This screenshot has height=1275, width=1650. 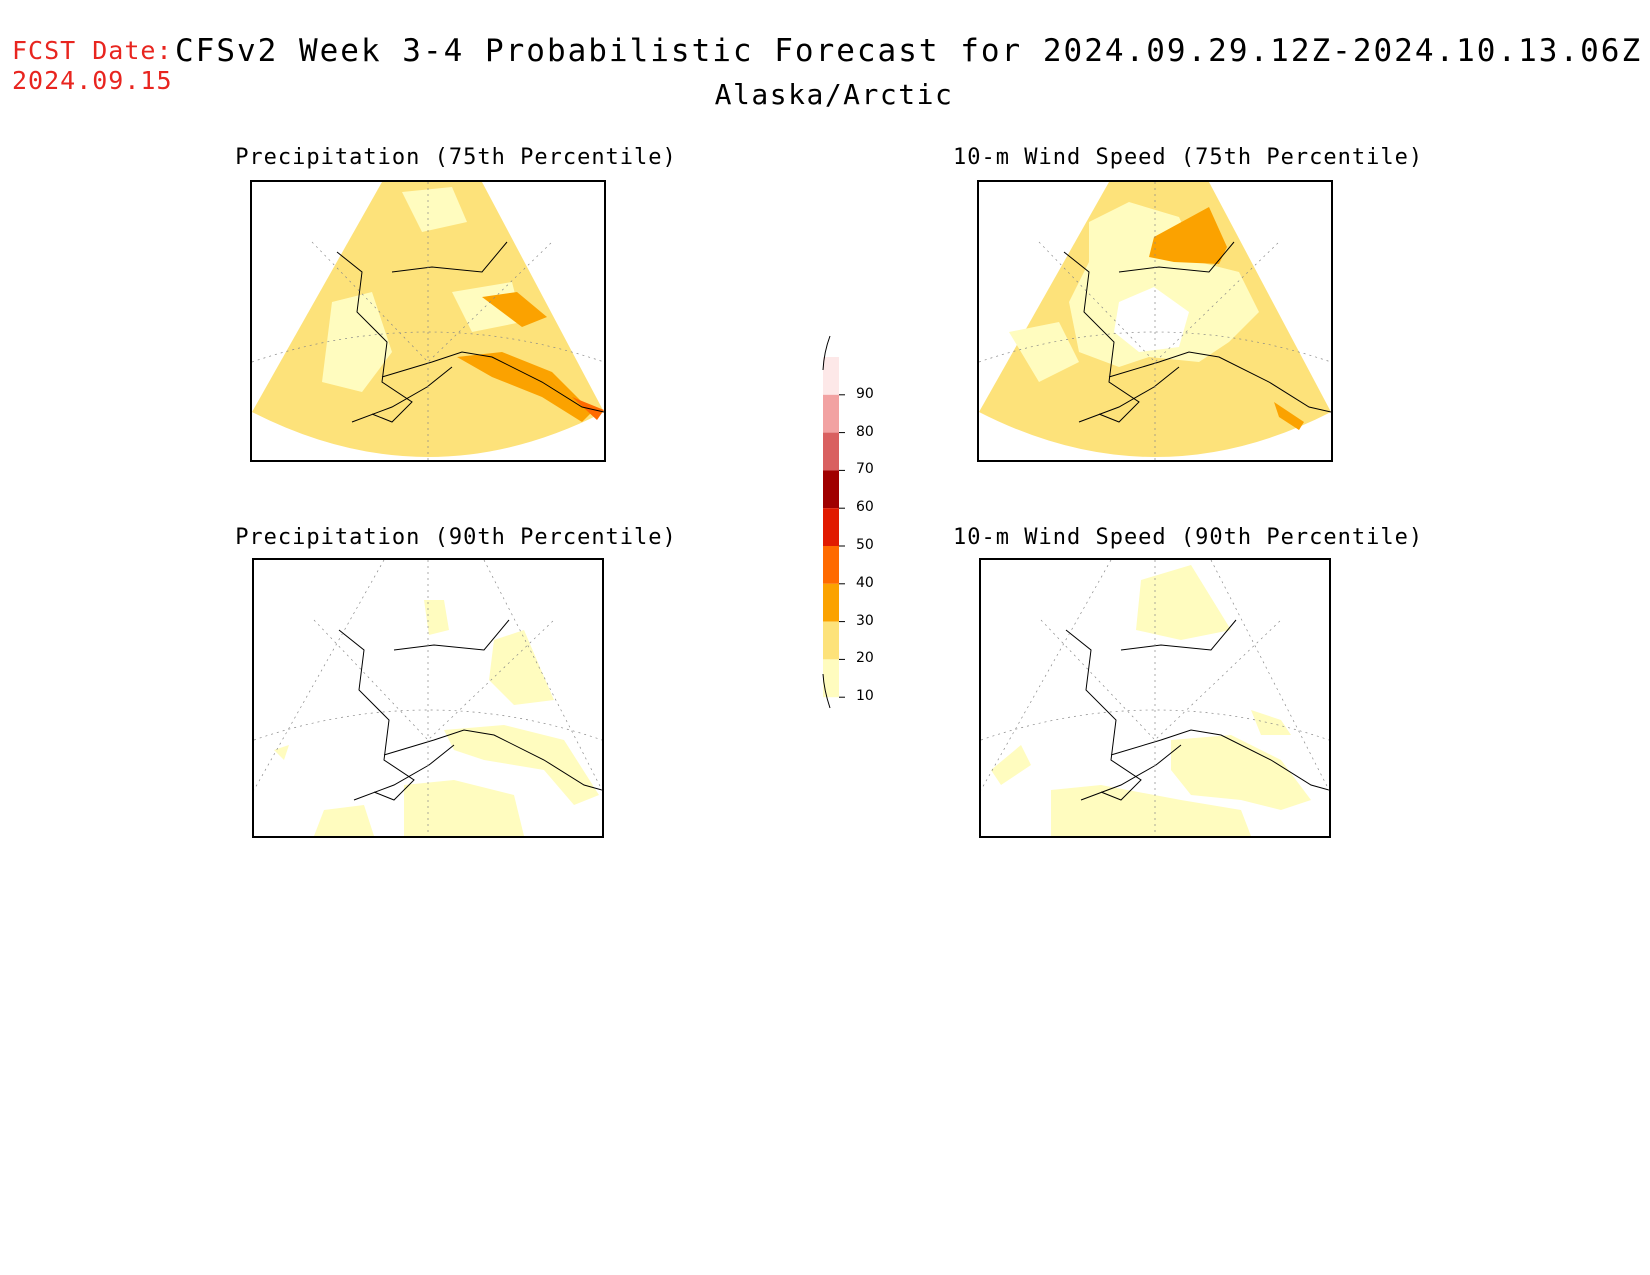 I want to click on domain-wedge, so click(x=428, y=319).